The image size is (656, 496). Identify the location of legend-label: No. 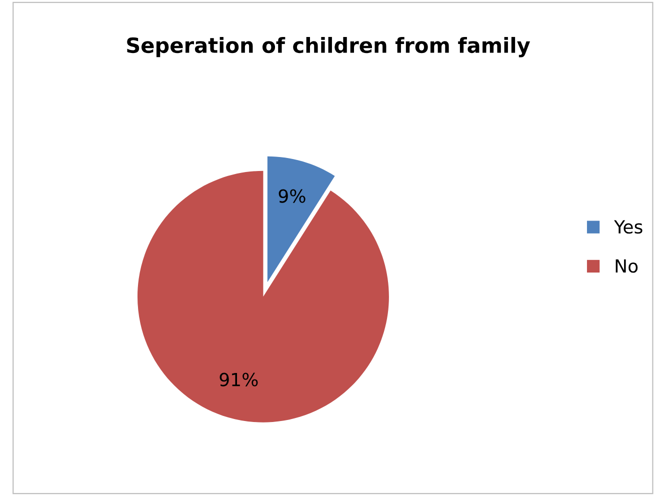
(627, 266).